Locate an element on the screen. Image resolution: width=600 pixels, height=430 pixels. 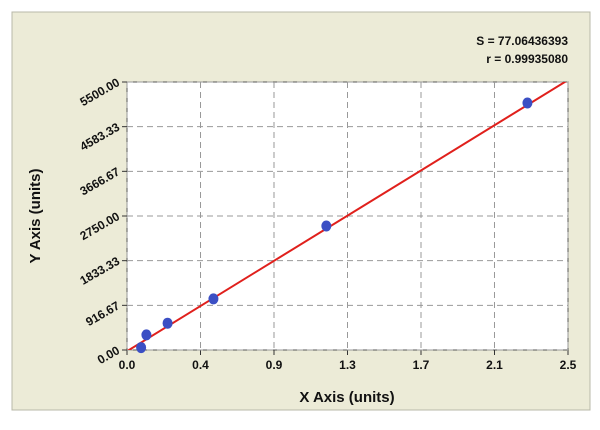
x-tick-label: 0.9 is located at coordinates (274, 365).